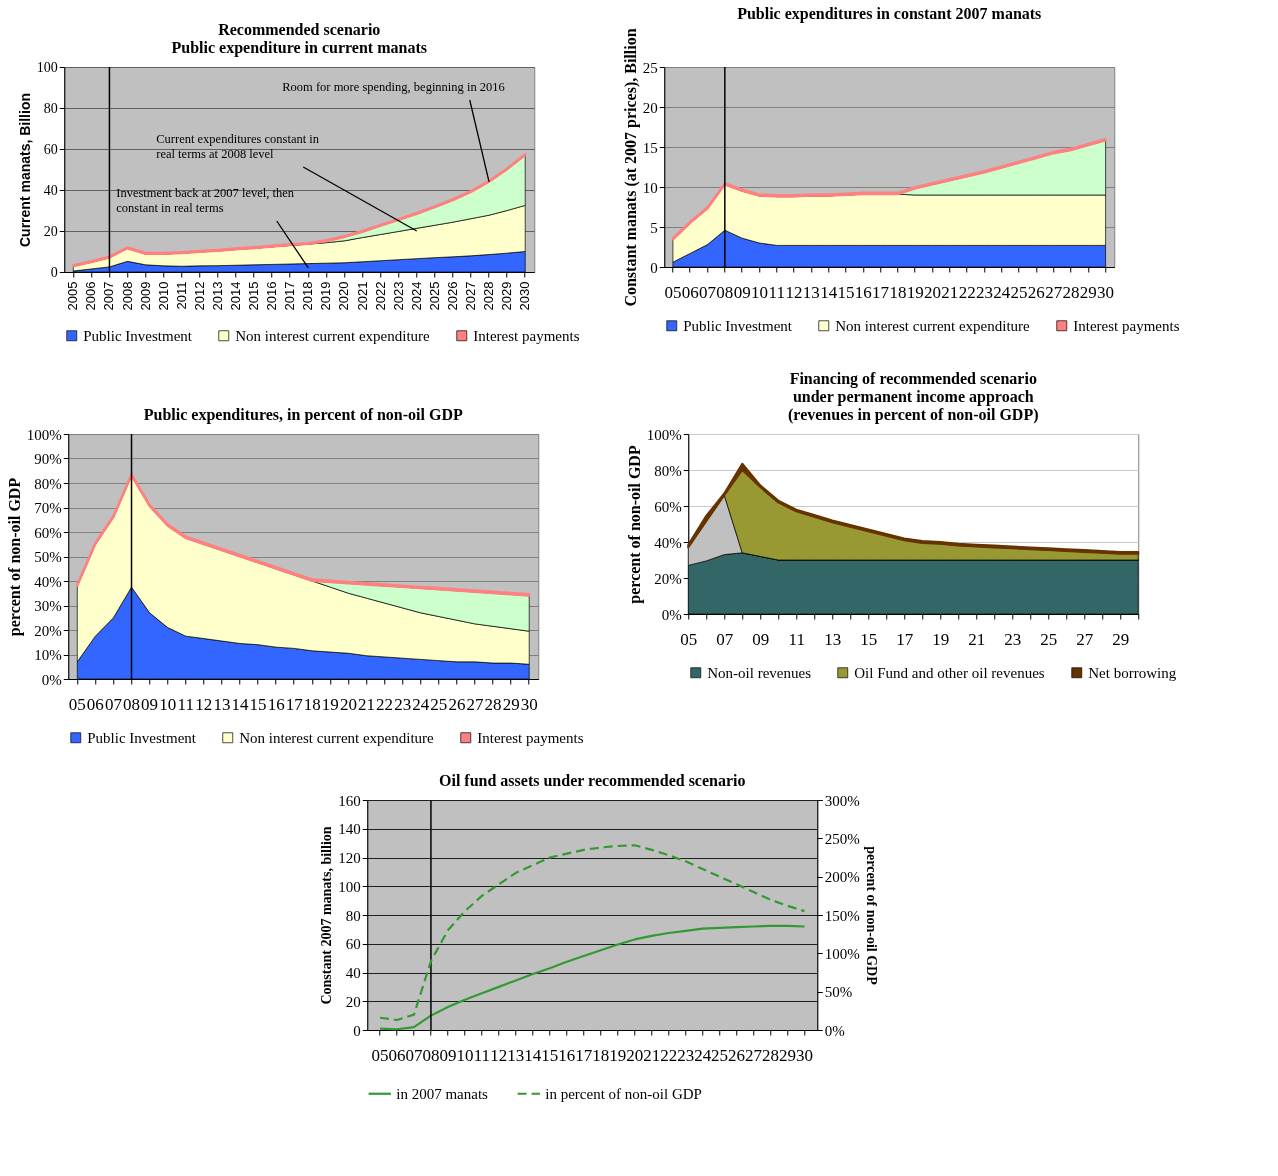 This screenshot has width=1278, height=1176. What do you see at coordinates (308, 296) in the screenshot?
I see `x-tick-label: 2018` at bounding box center [308, 296].